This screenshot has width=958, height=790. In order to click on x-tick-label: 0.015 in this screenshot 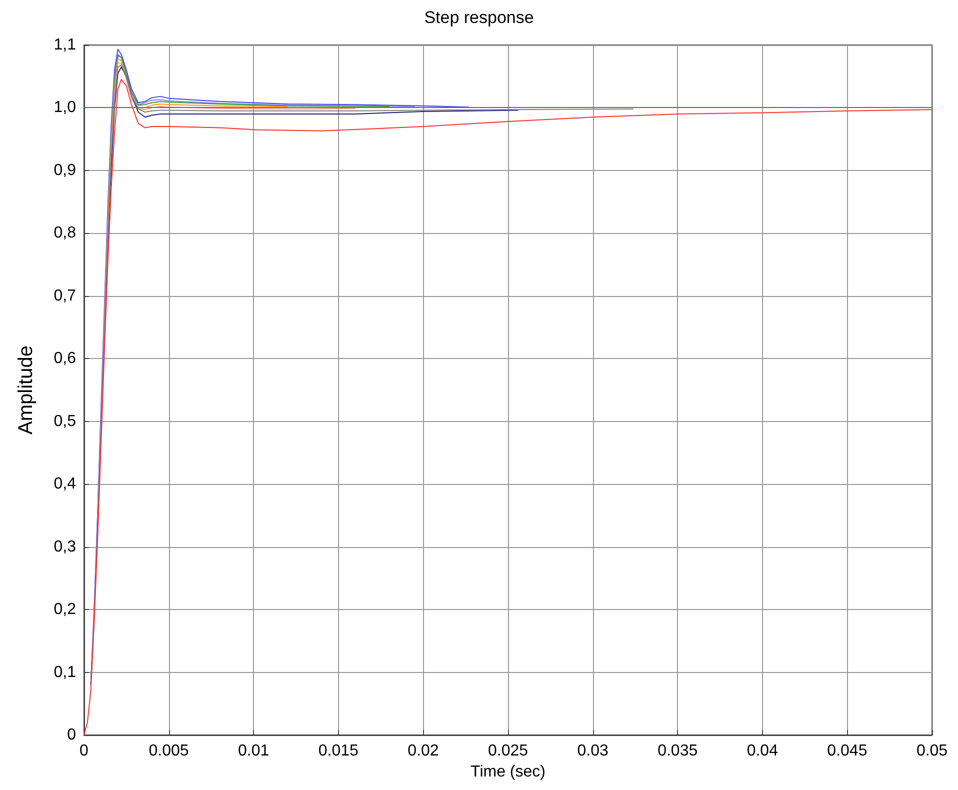, I will do `click(338, 751)`.